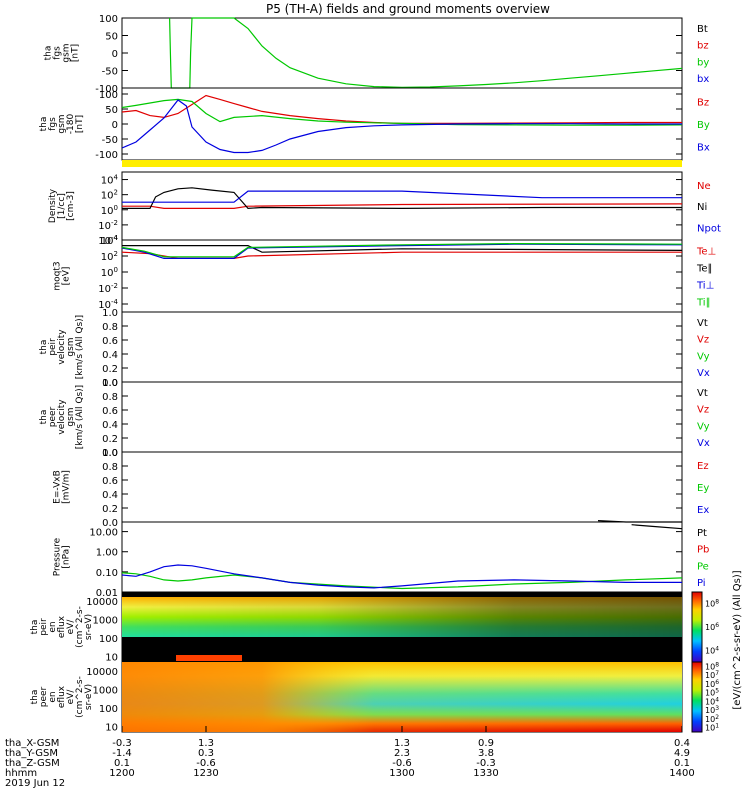  Describe the element at coordinates (109, 256) in the screenshot. I see `y-tick-label: 10²` at that location.